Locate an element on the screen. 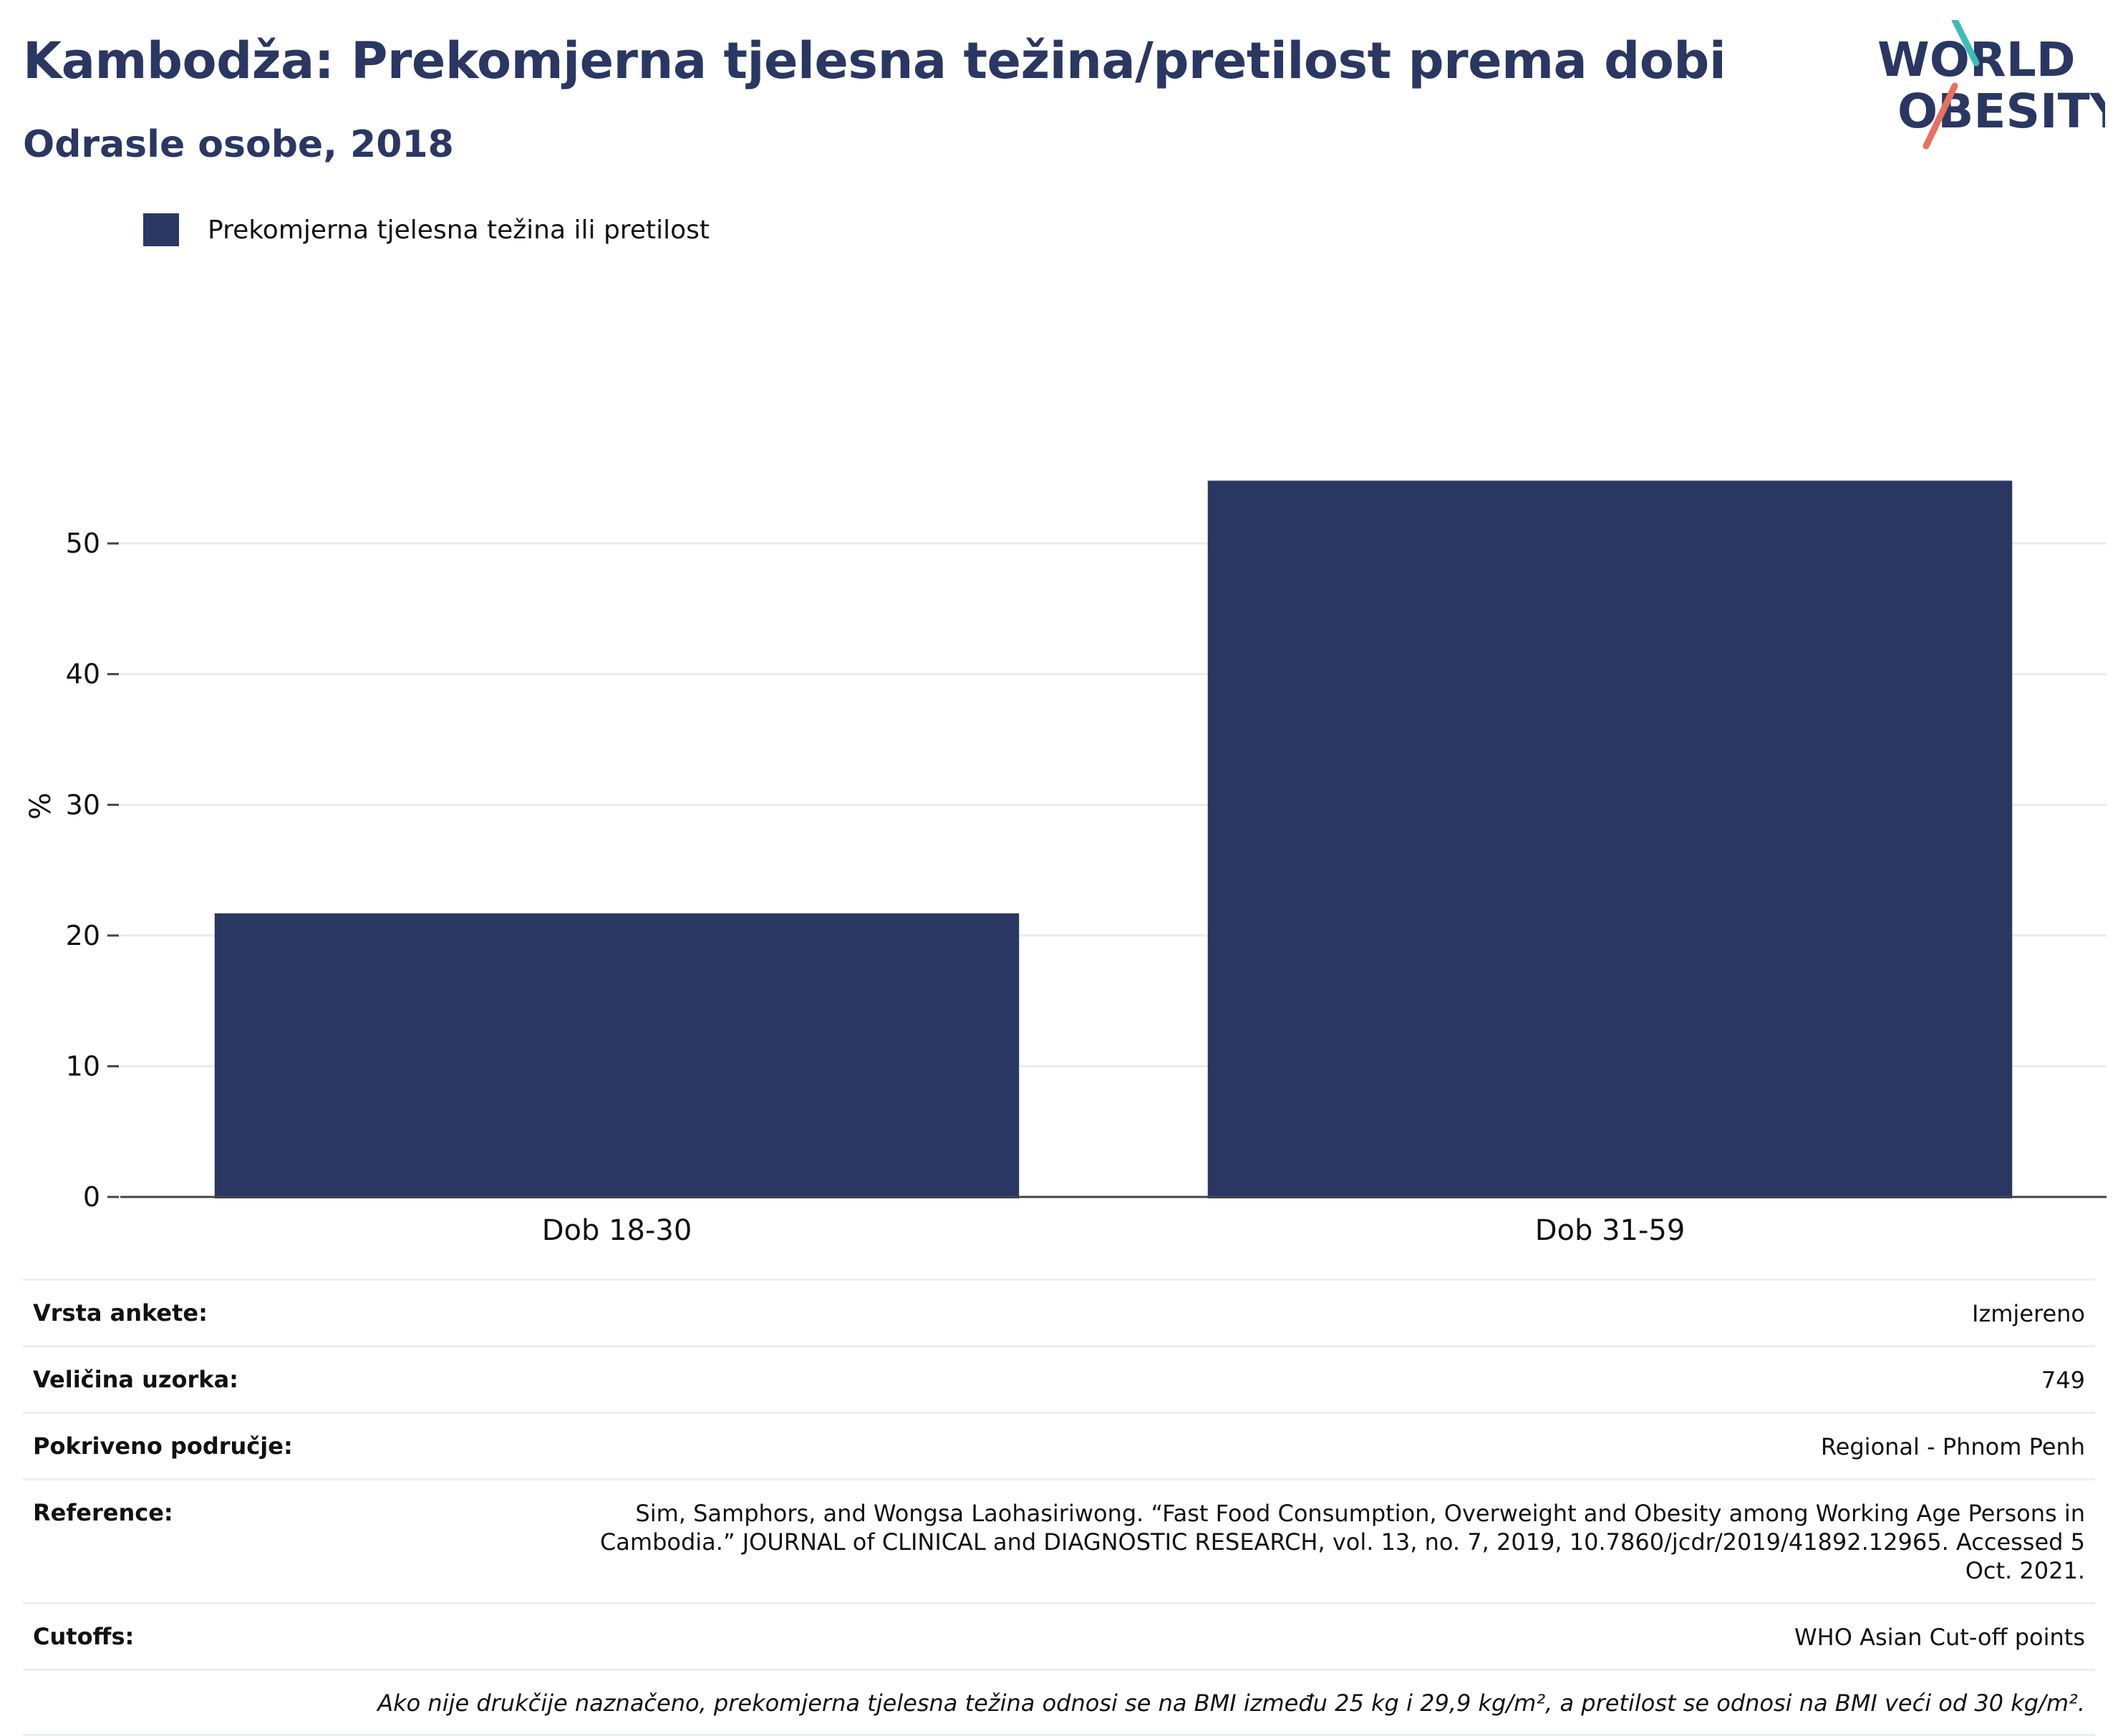  info-row-cutoffs: Cutoffs: WHO Asian Cut-off points is located at coordinates (1059, 1635).